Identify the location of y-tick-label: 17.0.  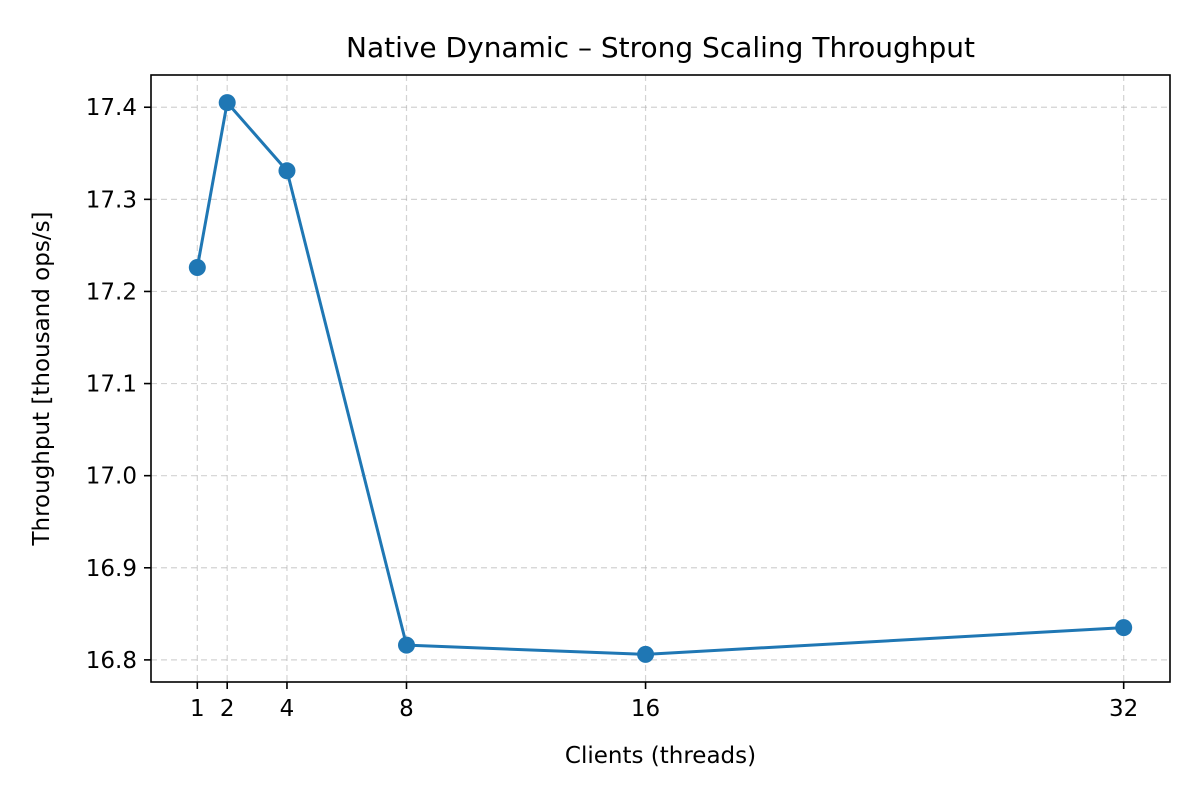
(111, 477).